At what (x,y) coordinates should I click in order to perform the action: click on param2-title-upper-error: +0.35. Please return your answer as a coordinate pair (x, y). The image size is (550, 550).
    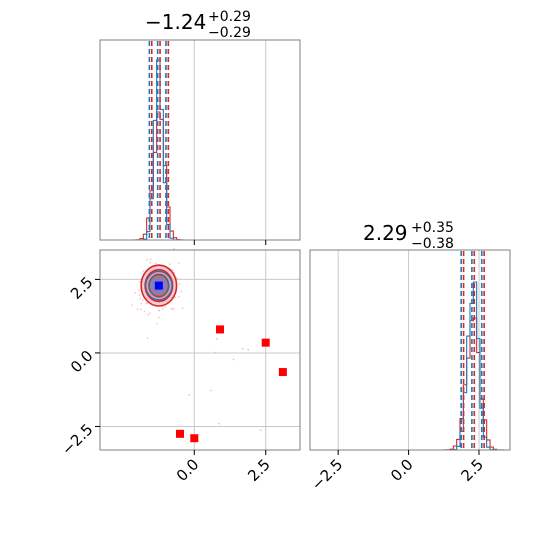
    Looking at the image, I should click on (432, 228).